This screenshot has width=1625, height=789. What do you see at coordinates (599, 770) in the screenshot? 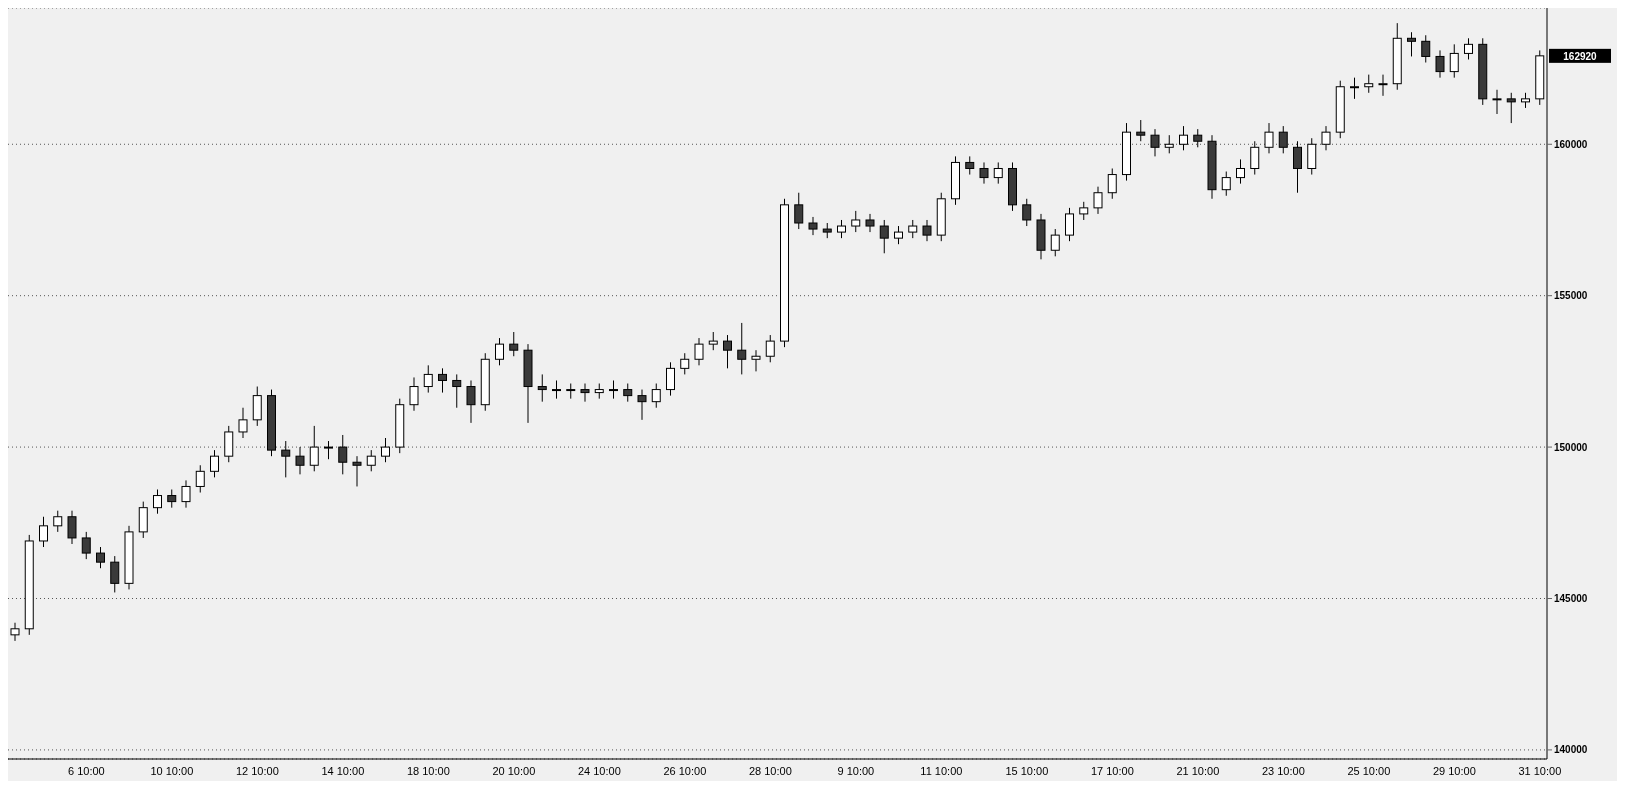
I see `x-tick-label: 24 10:00` at bounding box center [599, 770].